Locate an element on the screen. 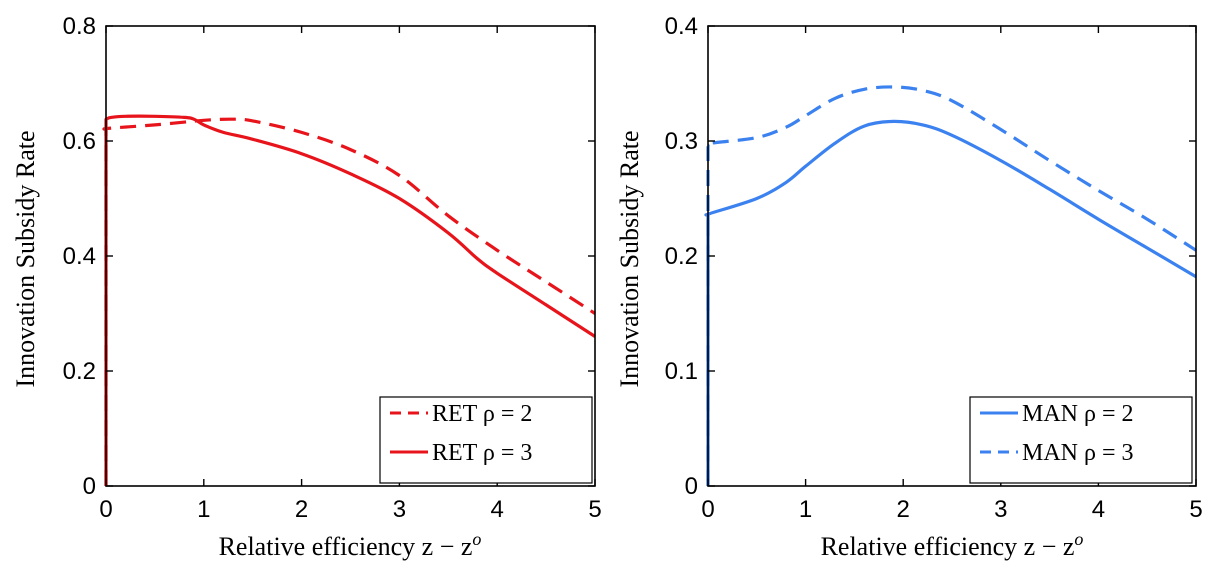 The height and width of the screenshot is (570, 1214). left-x-axis-label-main: Relative efficiency z − z is located at coordinates (346, 546).